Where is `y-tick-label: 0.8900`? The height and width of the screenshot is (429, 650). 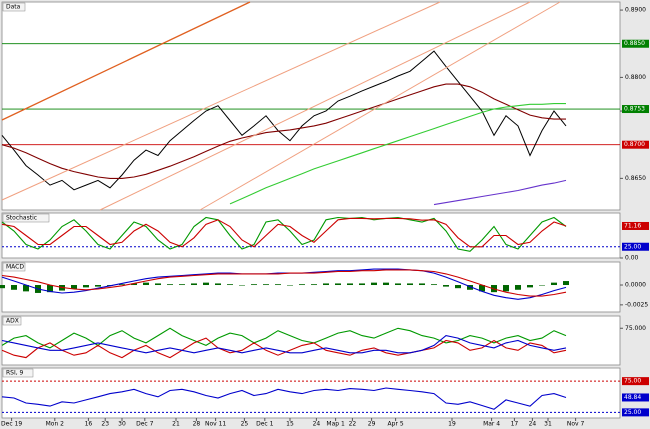
y-tick-label: 0.8900 is located at coordinates (635, 10).